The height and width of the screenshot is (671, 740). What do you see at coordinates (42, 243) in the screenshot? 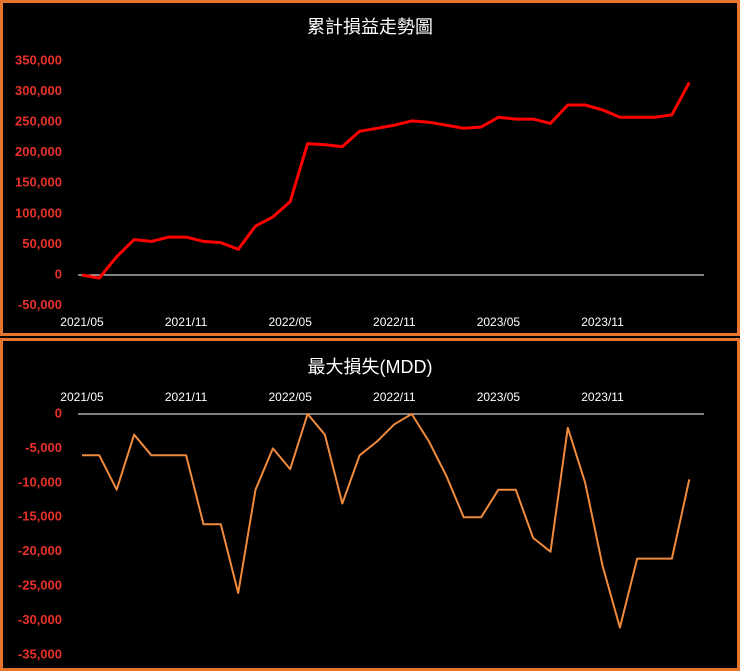
I see `y-tick-label: 50,000` at bounding box center [42, 243].